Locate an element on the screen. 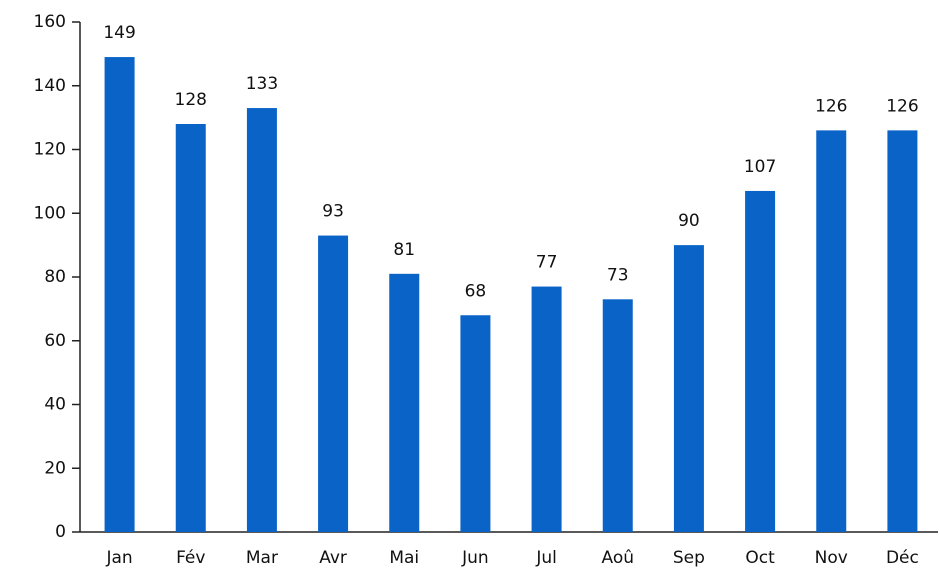 The height and width of the screenshot is (572, 940). x-tick-label: Jul is located at coordinates (546, 558).